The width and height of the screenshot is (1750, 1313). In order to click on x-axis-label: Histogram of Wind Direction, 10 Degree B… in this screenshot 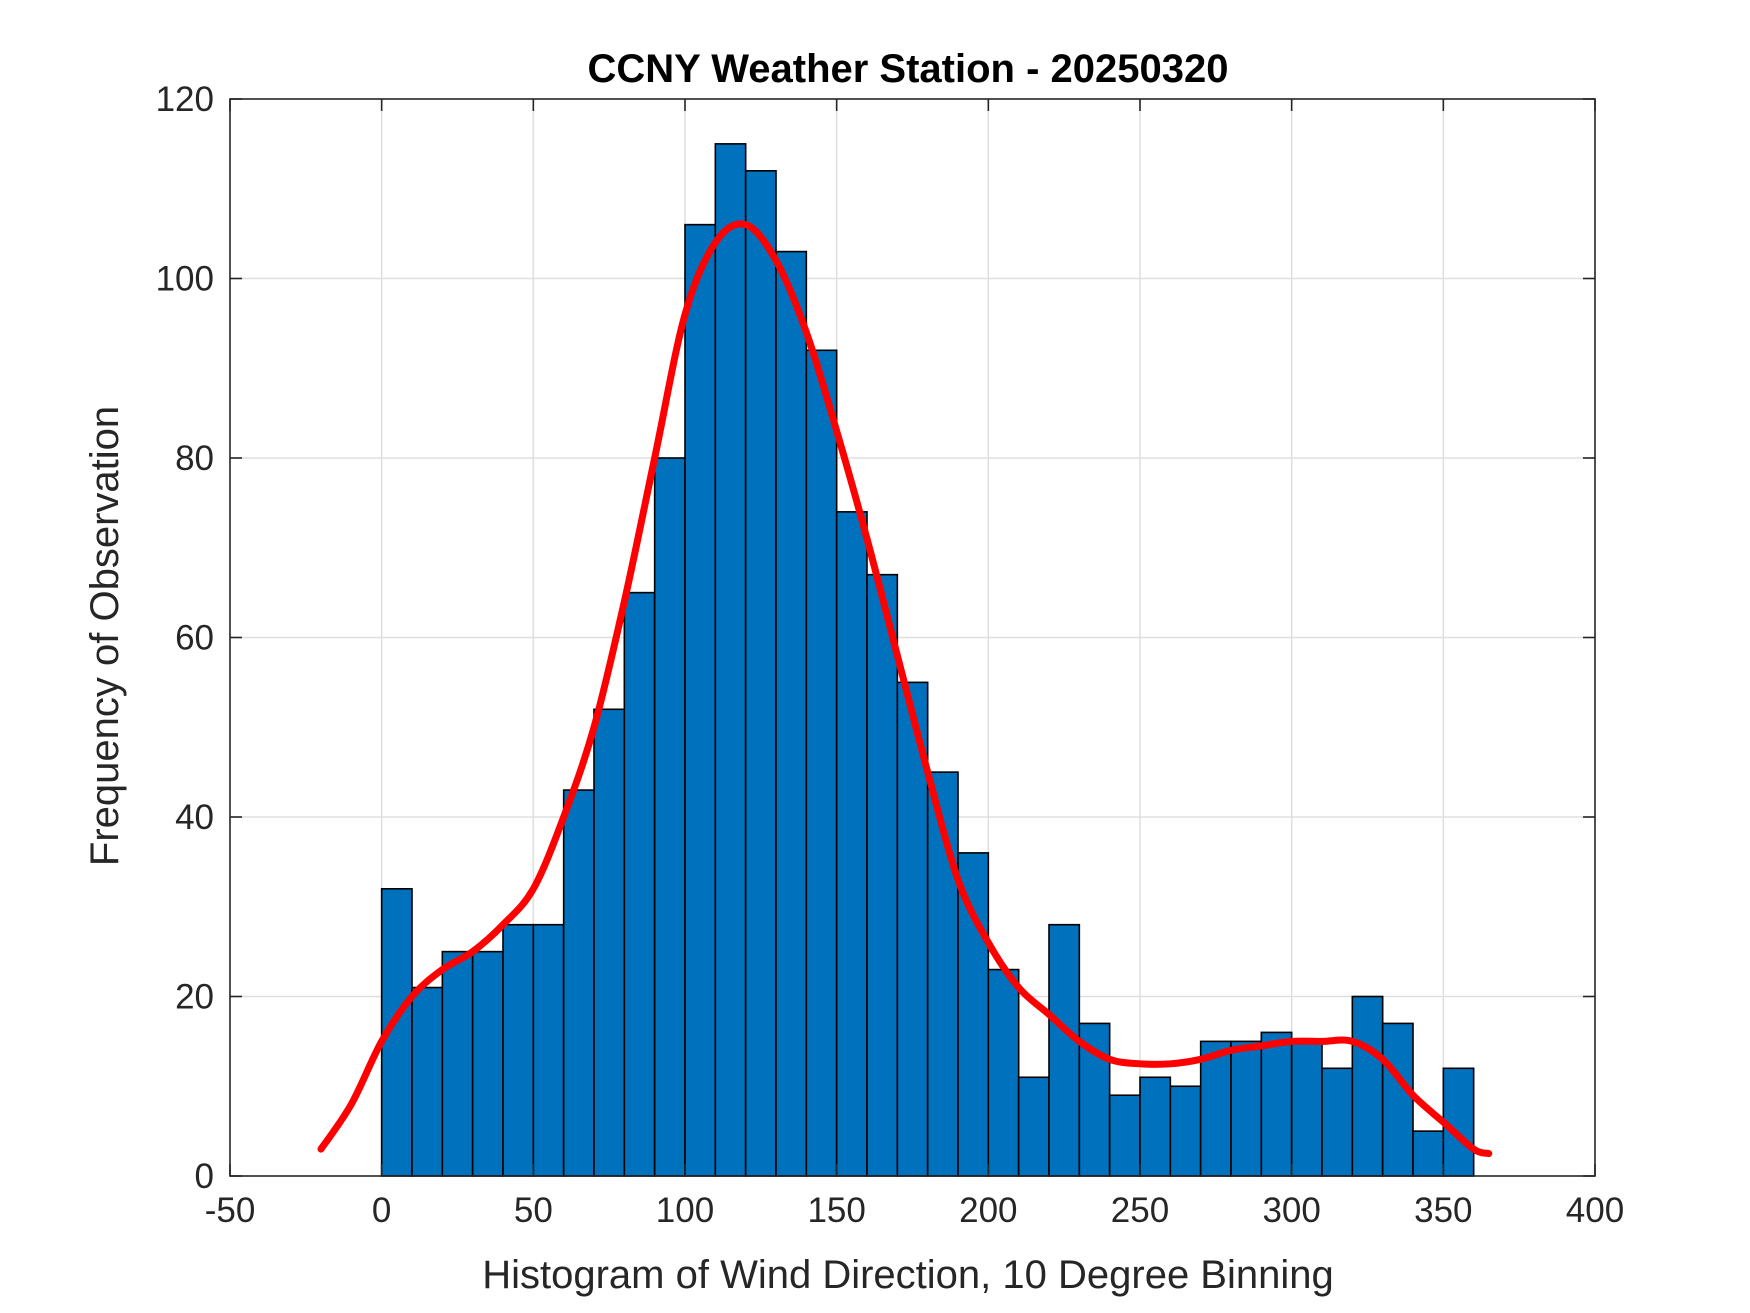, I will do `click(908, 1275)`.